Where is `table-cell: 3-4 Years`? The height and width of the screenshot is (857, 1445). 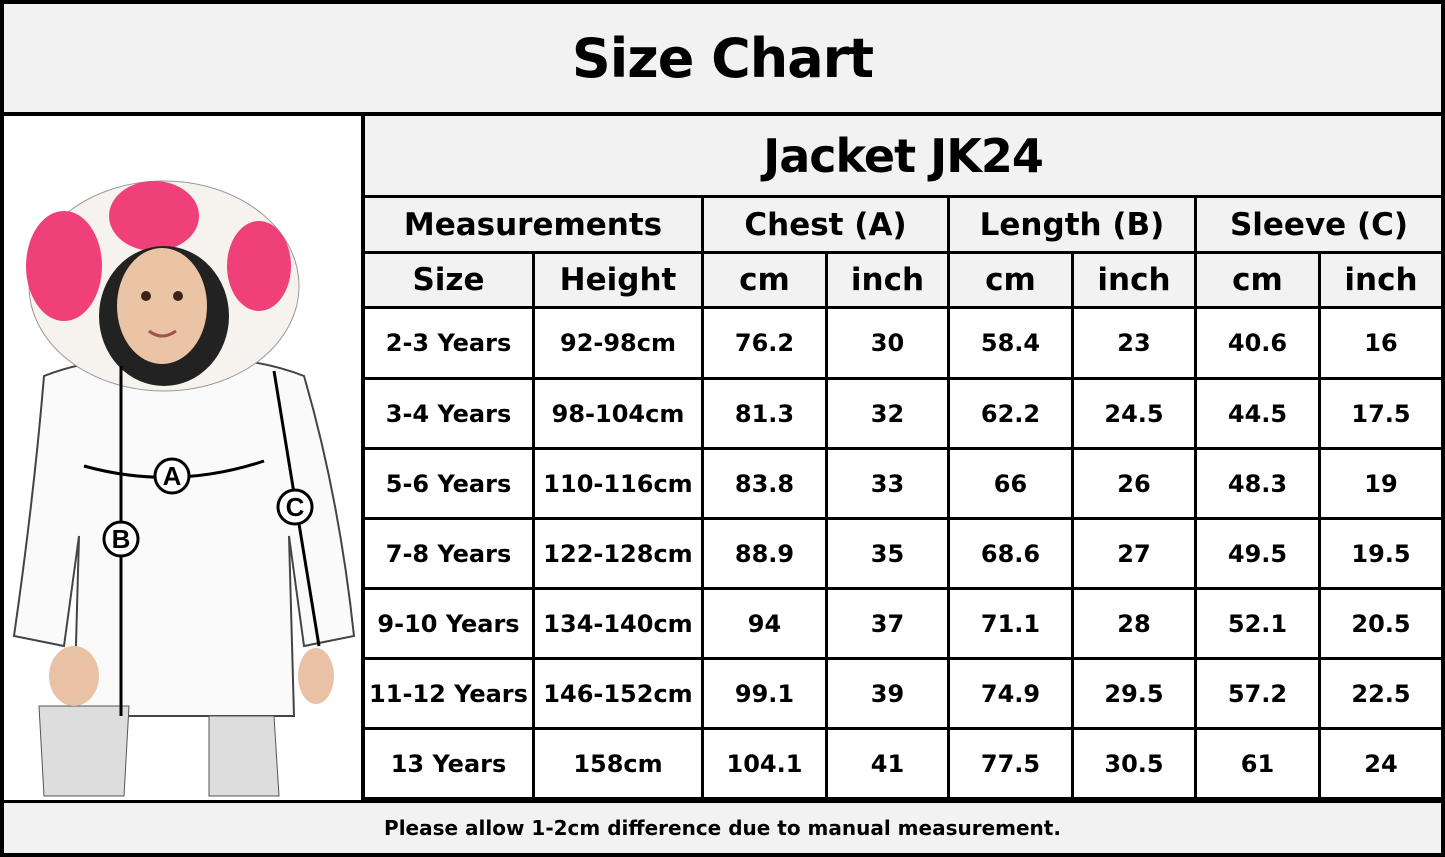
table-cell: 3-4 Years is located at coordinates (450, 415).